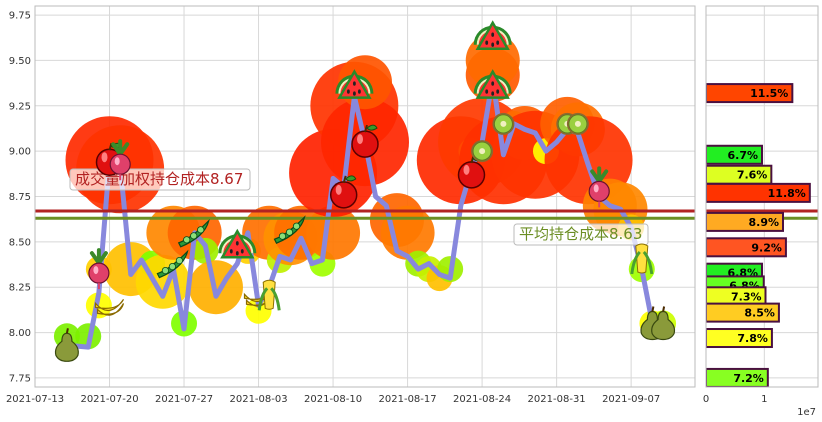 The image size is (822, 422). I want to click on y-tick-label: 9.25, so click(20, 106).